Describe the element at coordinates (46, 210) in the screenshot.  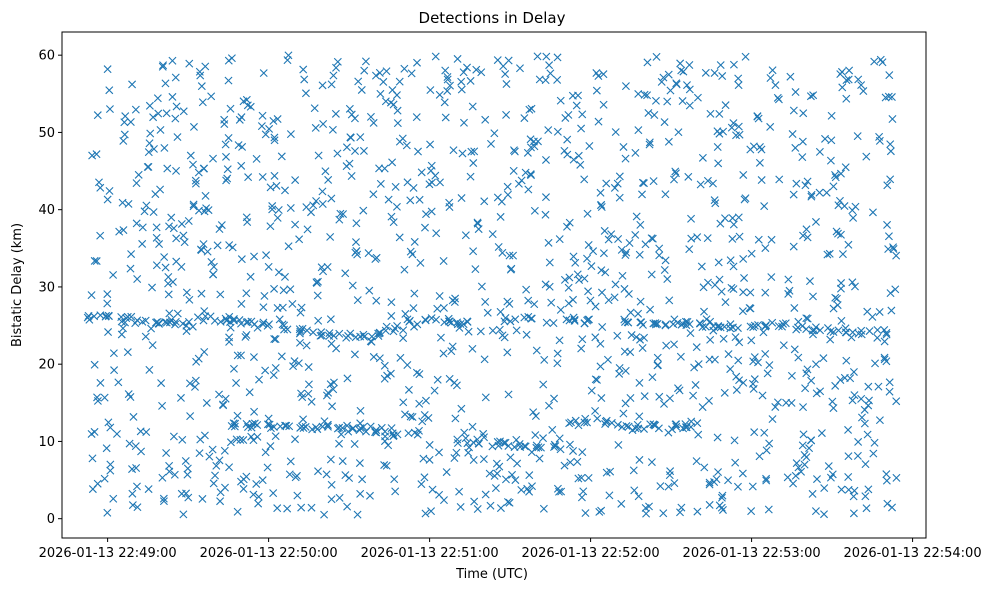
I see `y-tick-label: 40` at that location.